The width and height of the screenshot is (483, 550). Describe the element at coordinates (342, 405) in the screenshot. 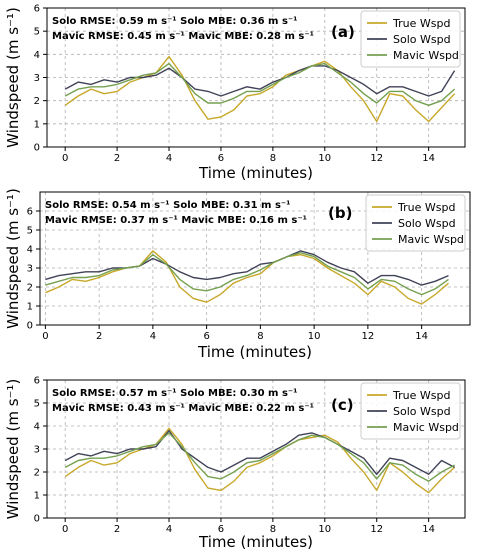

I see `panel-label: (c)` at that location.